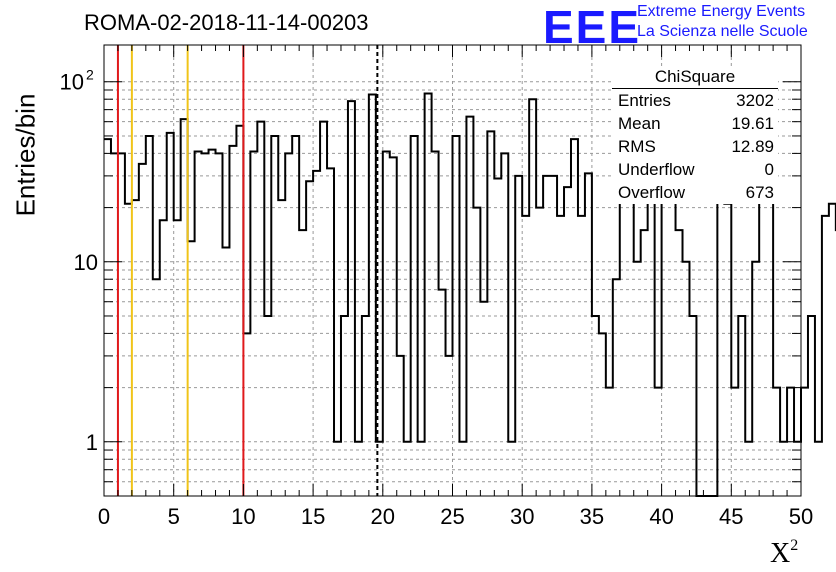 Image resolution: width=836 pixels, height=572 pixels. I want to click on stats-row: Overflow 673, so click(695, 192).